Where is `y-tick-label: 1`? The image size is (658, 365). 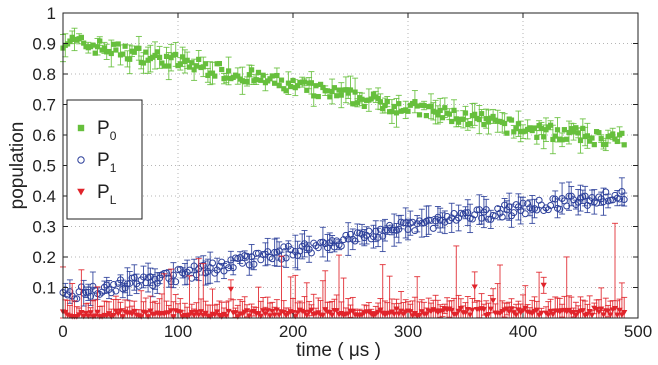
y-tick-label: 1 is located at coordinates (51, 13).